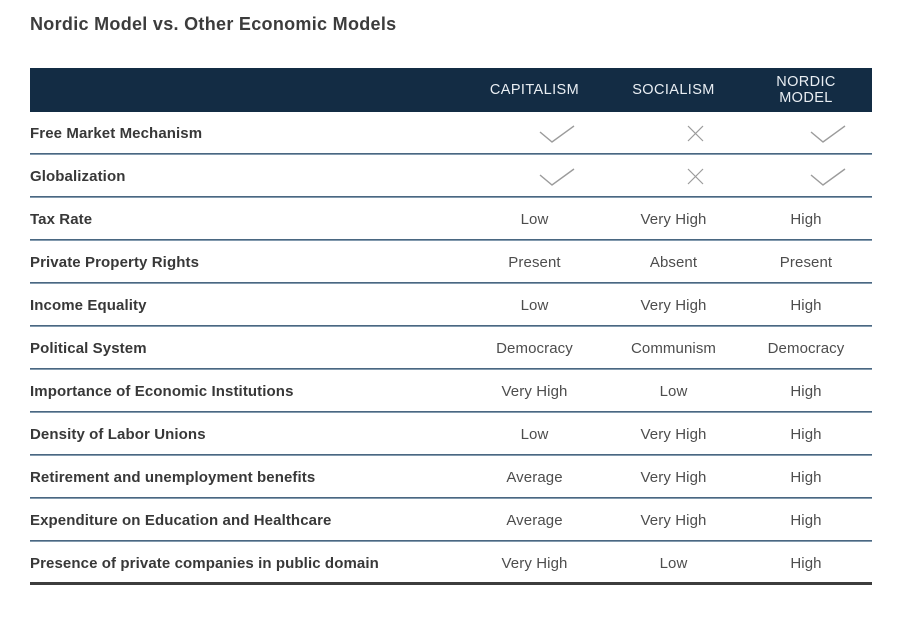 This screenshot has height=621, width=907. I want to click on value-cell-nordic-model: Democracy, so click(806, 348).